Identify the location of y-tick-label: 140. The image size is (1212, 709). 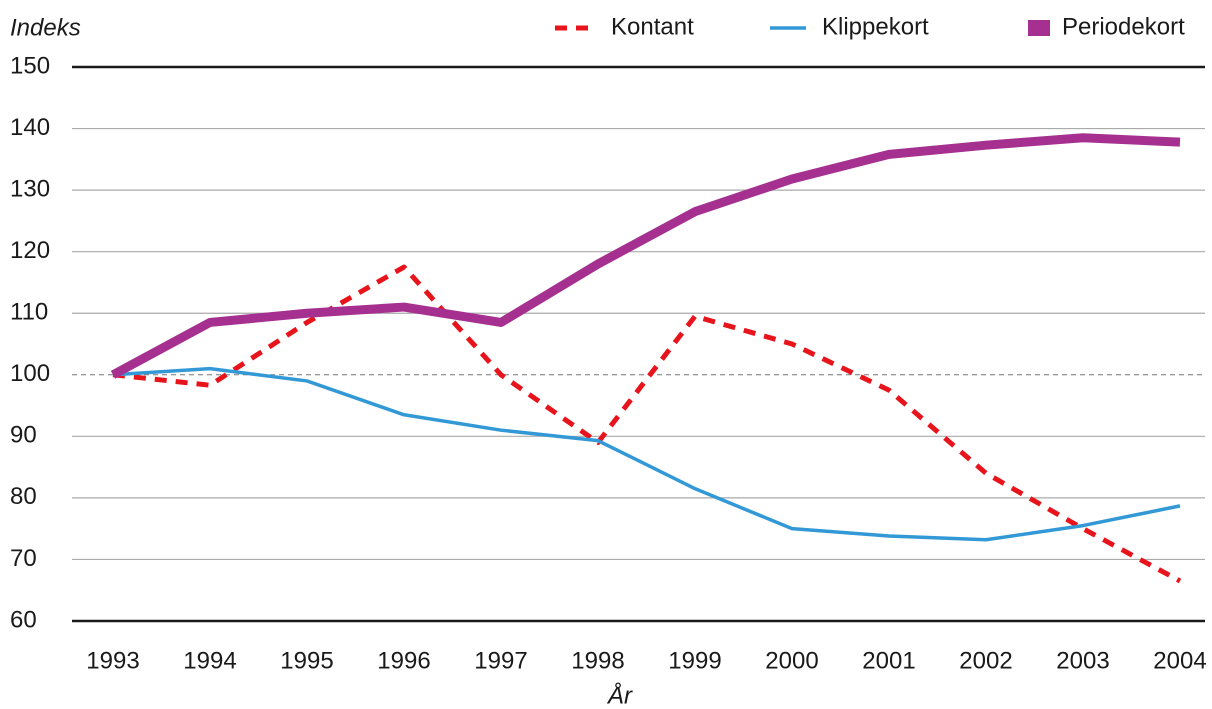
(30, 127).